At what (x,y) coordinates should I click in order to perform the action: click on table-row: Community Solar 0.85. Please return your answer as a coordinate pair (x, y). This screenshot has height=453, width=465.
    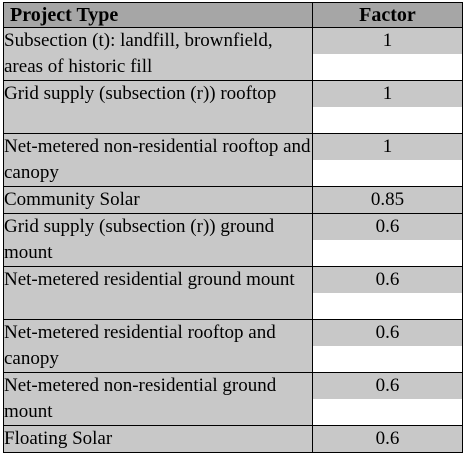
    Looking at the image, I should click on (233, 200).